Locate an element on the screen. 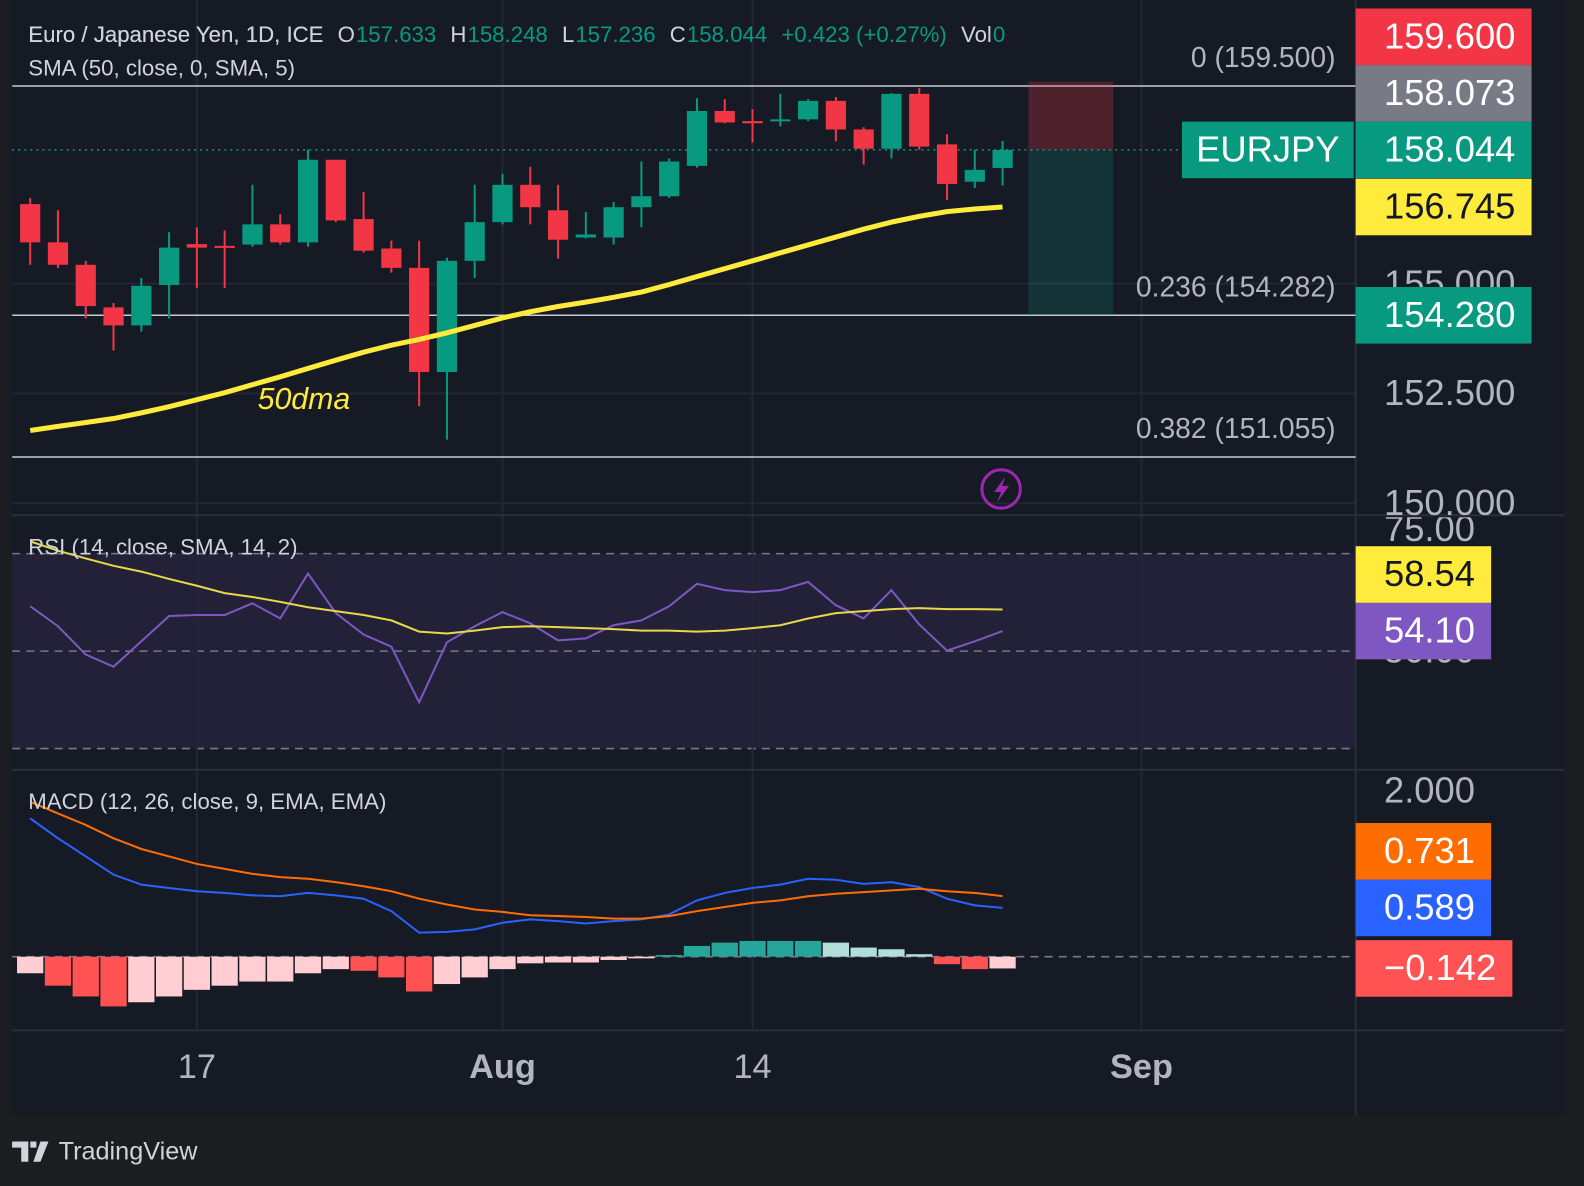 This screenshot has height=1186, width=1584. position-reward is located at coordinates (1071, 232).